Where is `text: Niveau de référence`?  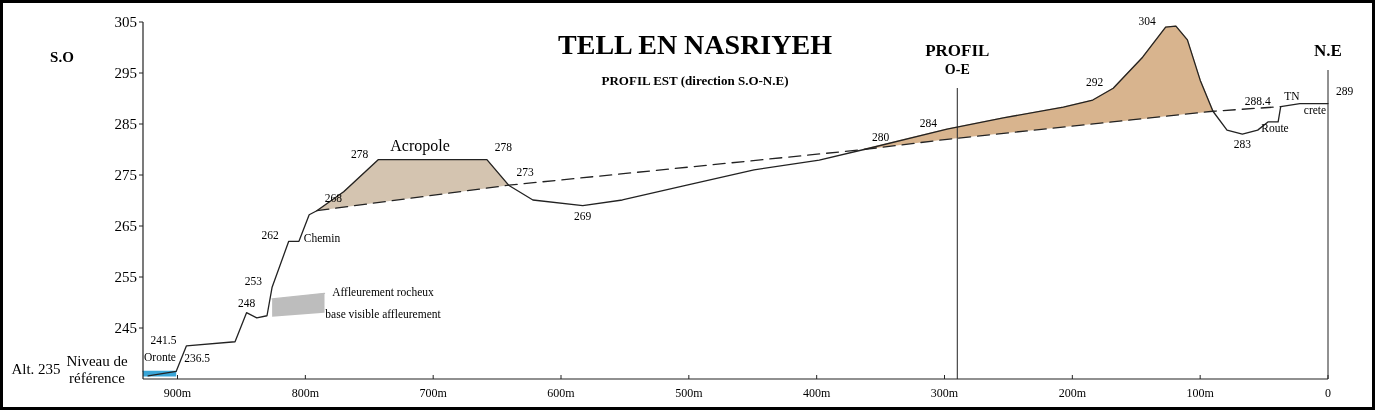 text: Niveau de référence is located at coordinates (97, 369).